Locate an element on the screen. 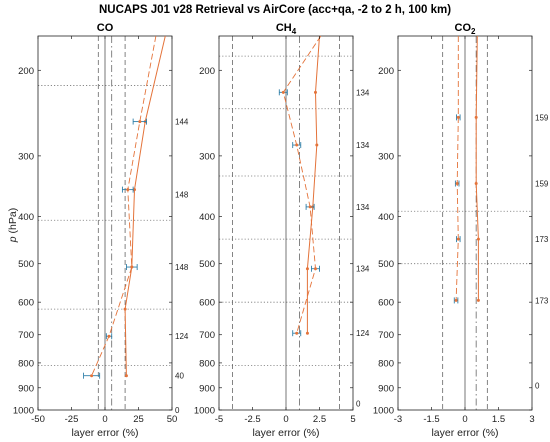  co2-panel-title-main: CO is located at coordinates (463, 28).